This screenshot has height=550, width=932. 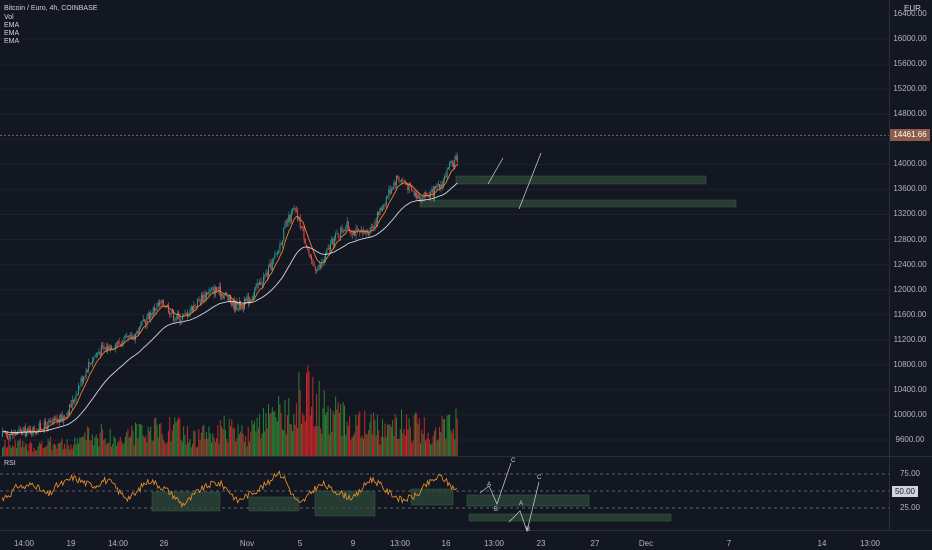 What do you see at coordinates (229, 489) in the screenshot?
I see `rsi-line` at bounding box center [229, 489].